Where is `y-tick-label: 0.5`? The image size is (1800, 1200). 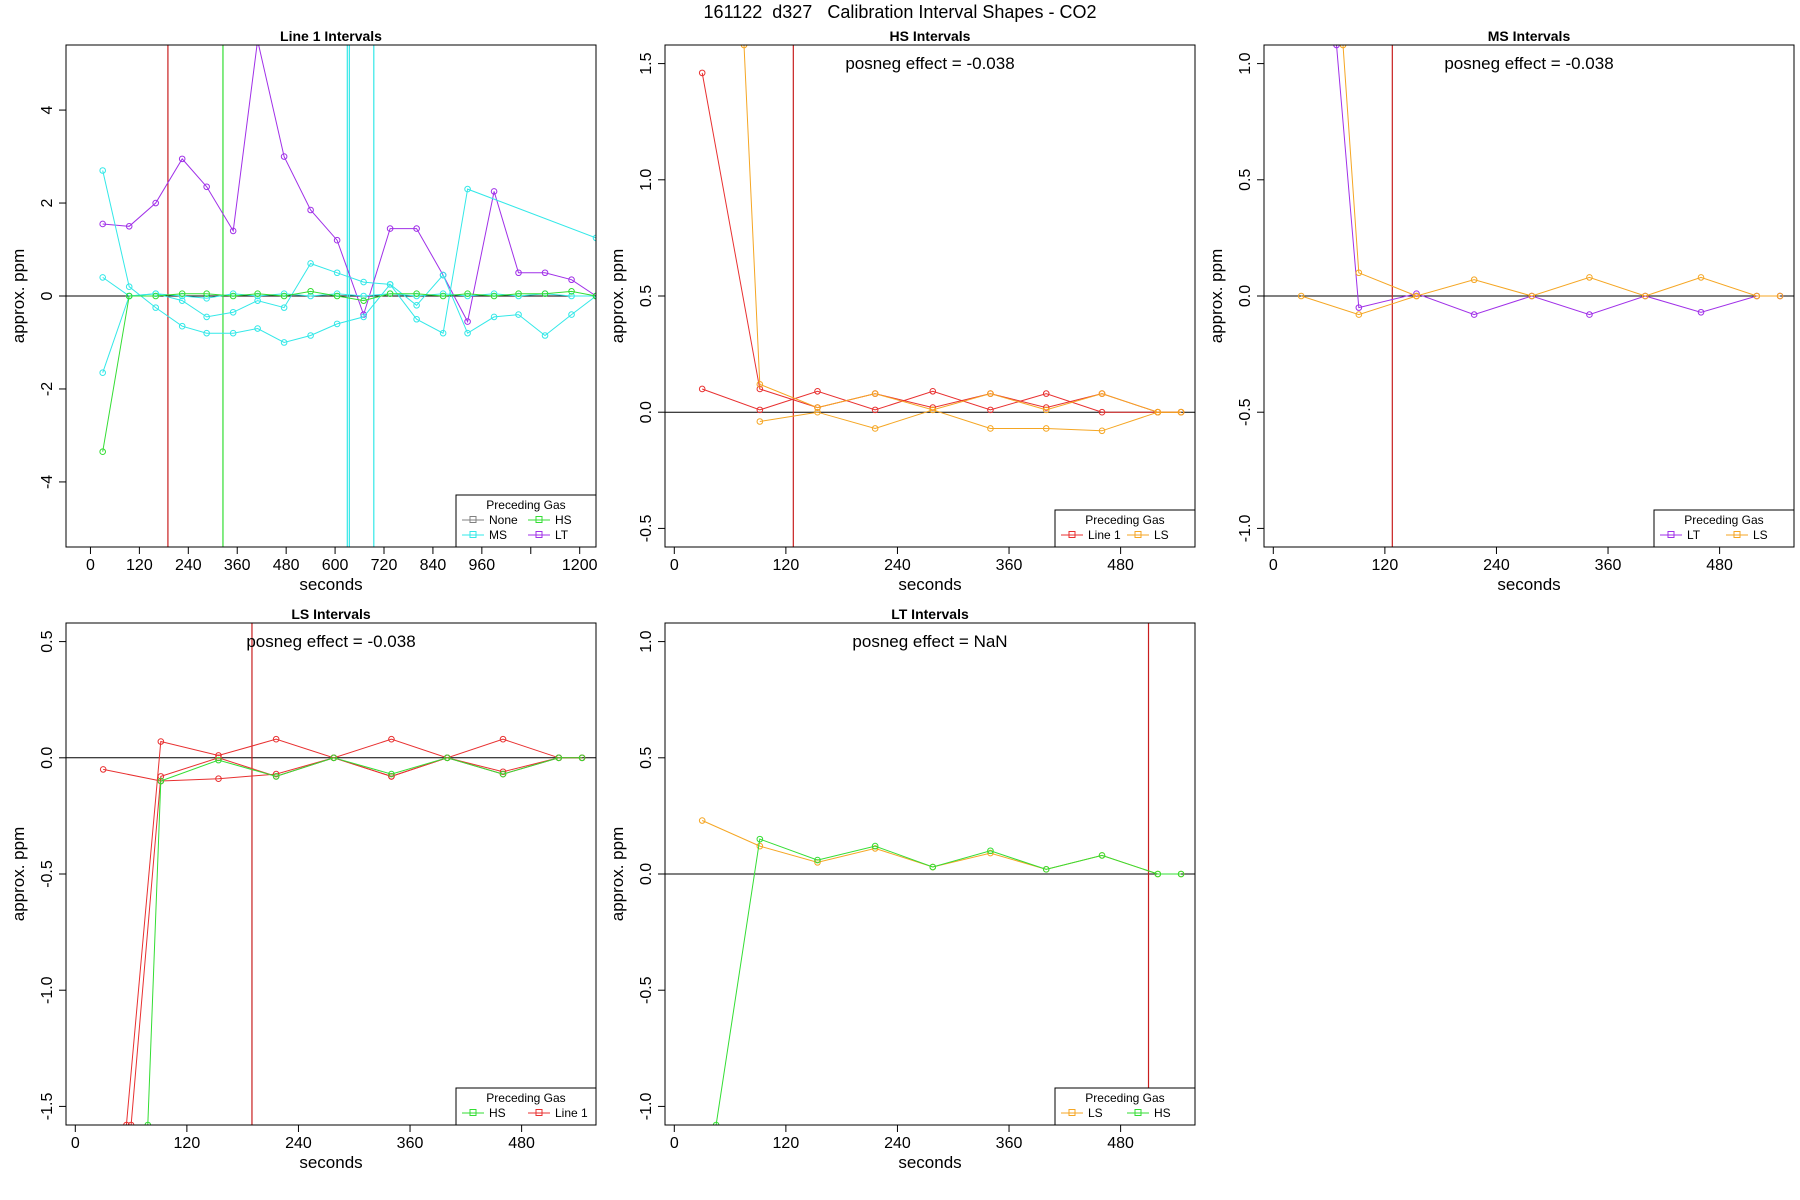
y-tick-label: 0.5 is located at coordinates (646, 296).